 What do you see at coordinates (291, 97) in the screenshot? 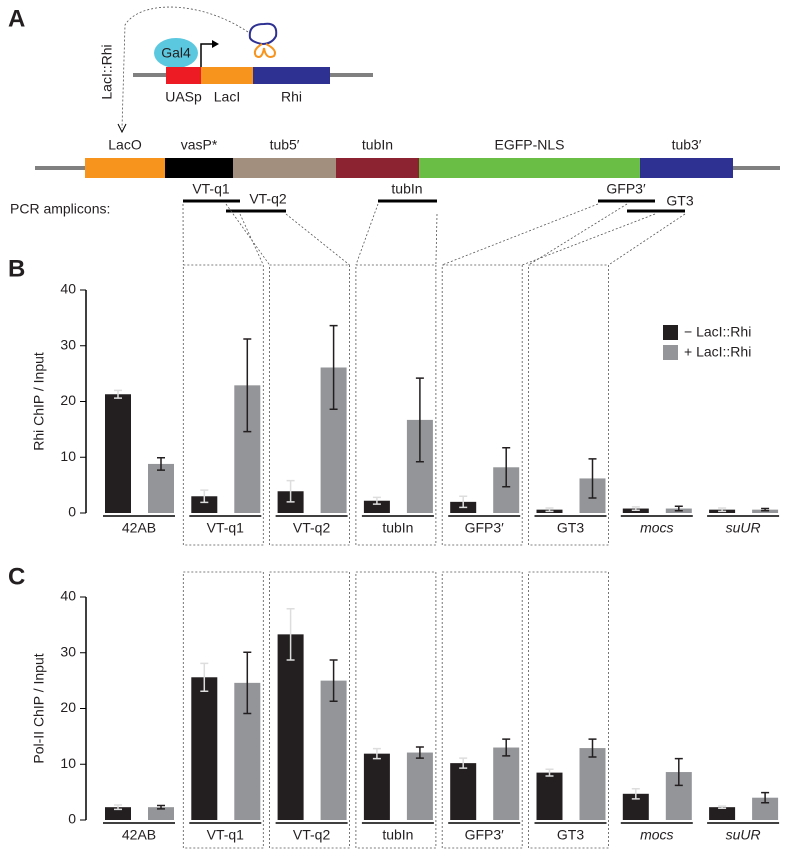
I see `construct-part-label: Rhi` at bounding box center [291, 97].